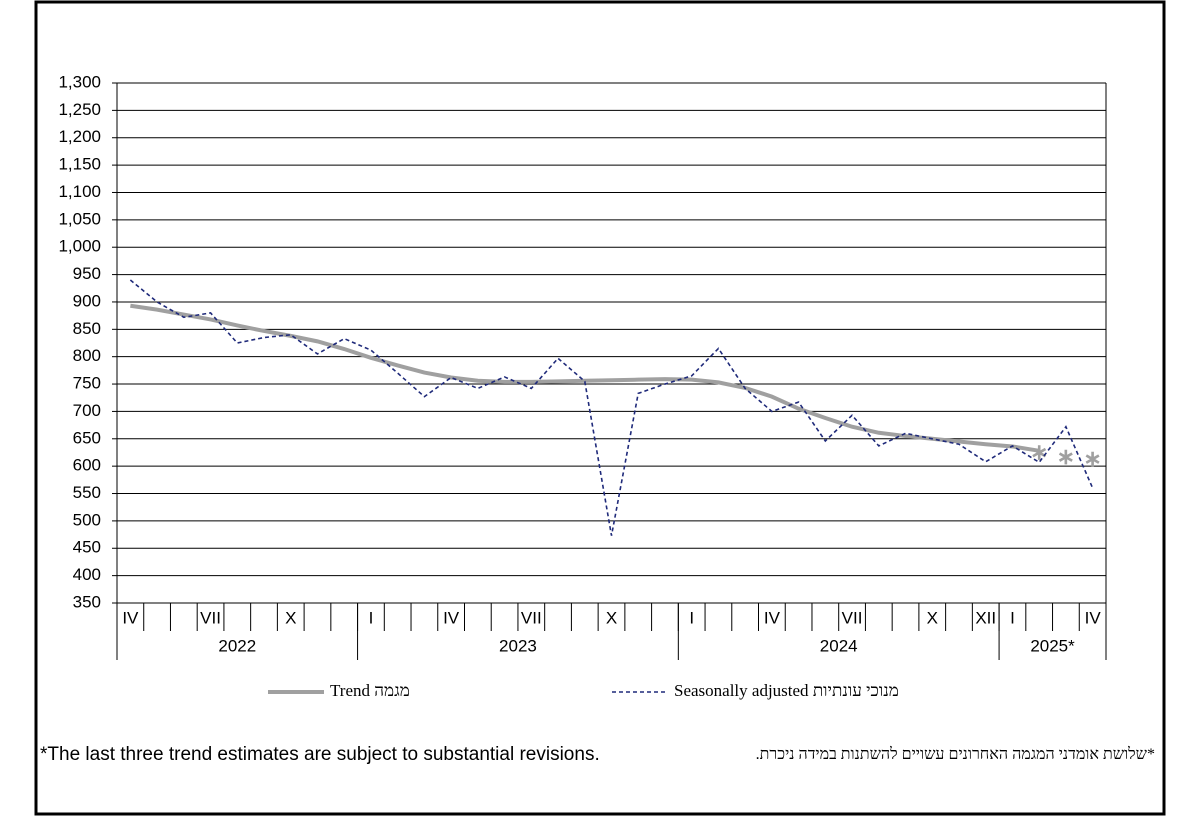 The width and height of the screenshot is (1200, 817). What do you see at coordinates (985, 617) in the screenshot?
I see `x-tick-label: XII` at bounding box center [985, 617].